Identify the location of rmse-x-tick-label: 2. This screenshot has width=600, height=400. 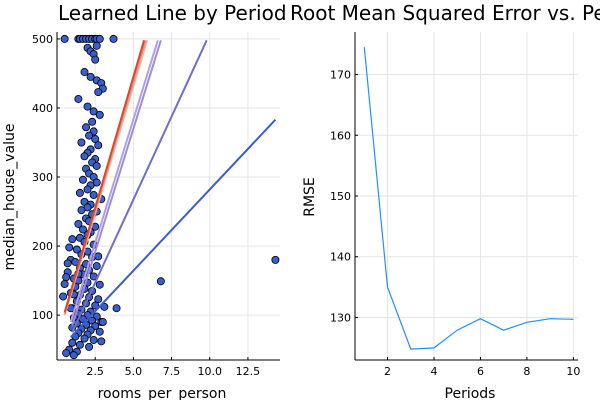
(387, 371).